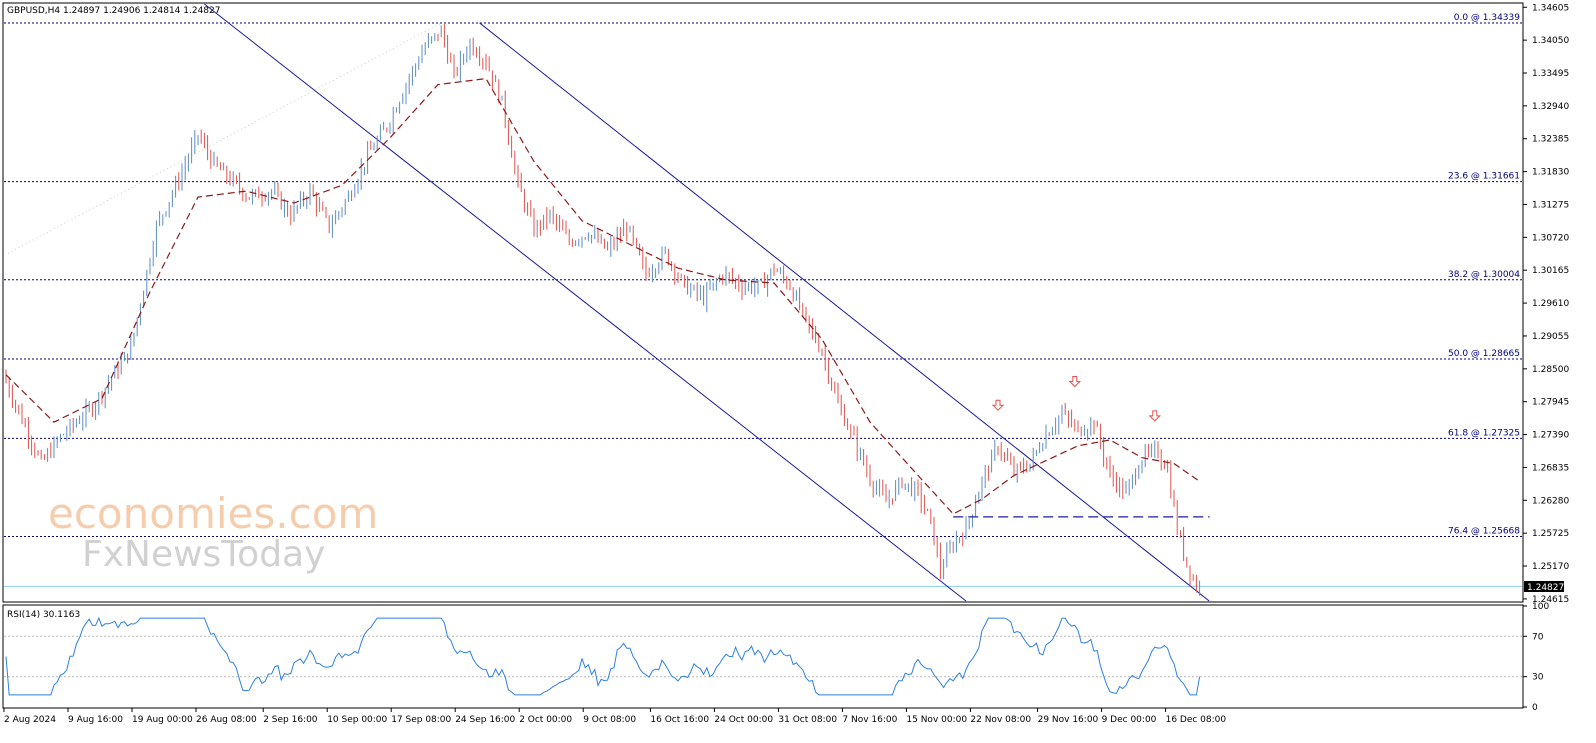  What do you see at coordinates (95, 720) in the screenshot?
I see `time-tick-label: 9 Aug 16:00` at bounding box center [95, 720].